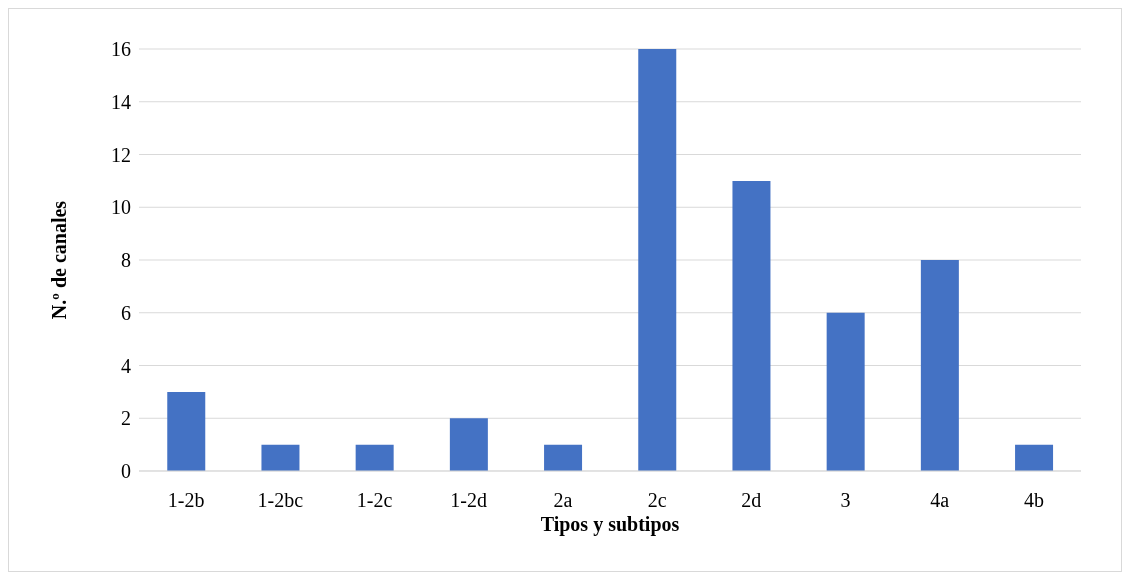  What do you see at coordinates (657, 500) in the screenshot?
I see `x-tick-label: 2c` at bounding box center [657, 500].